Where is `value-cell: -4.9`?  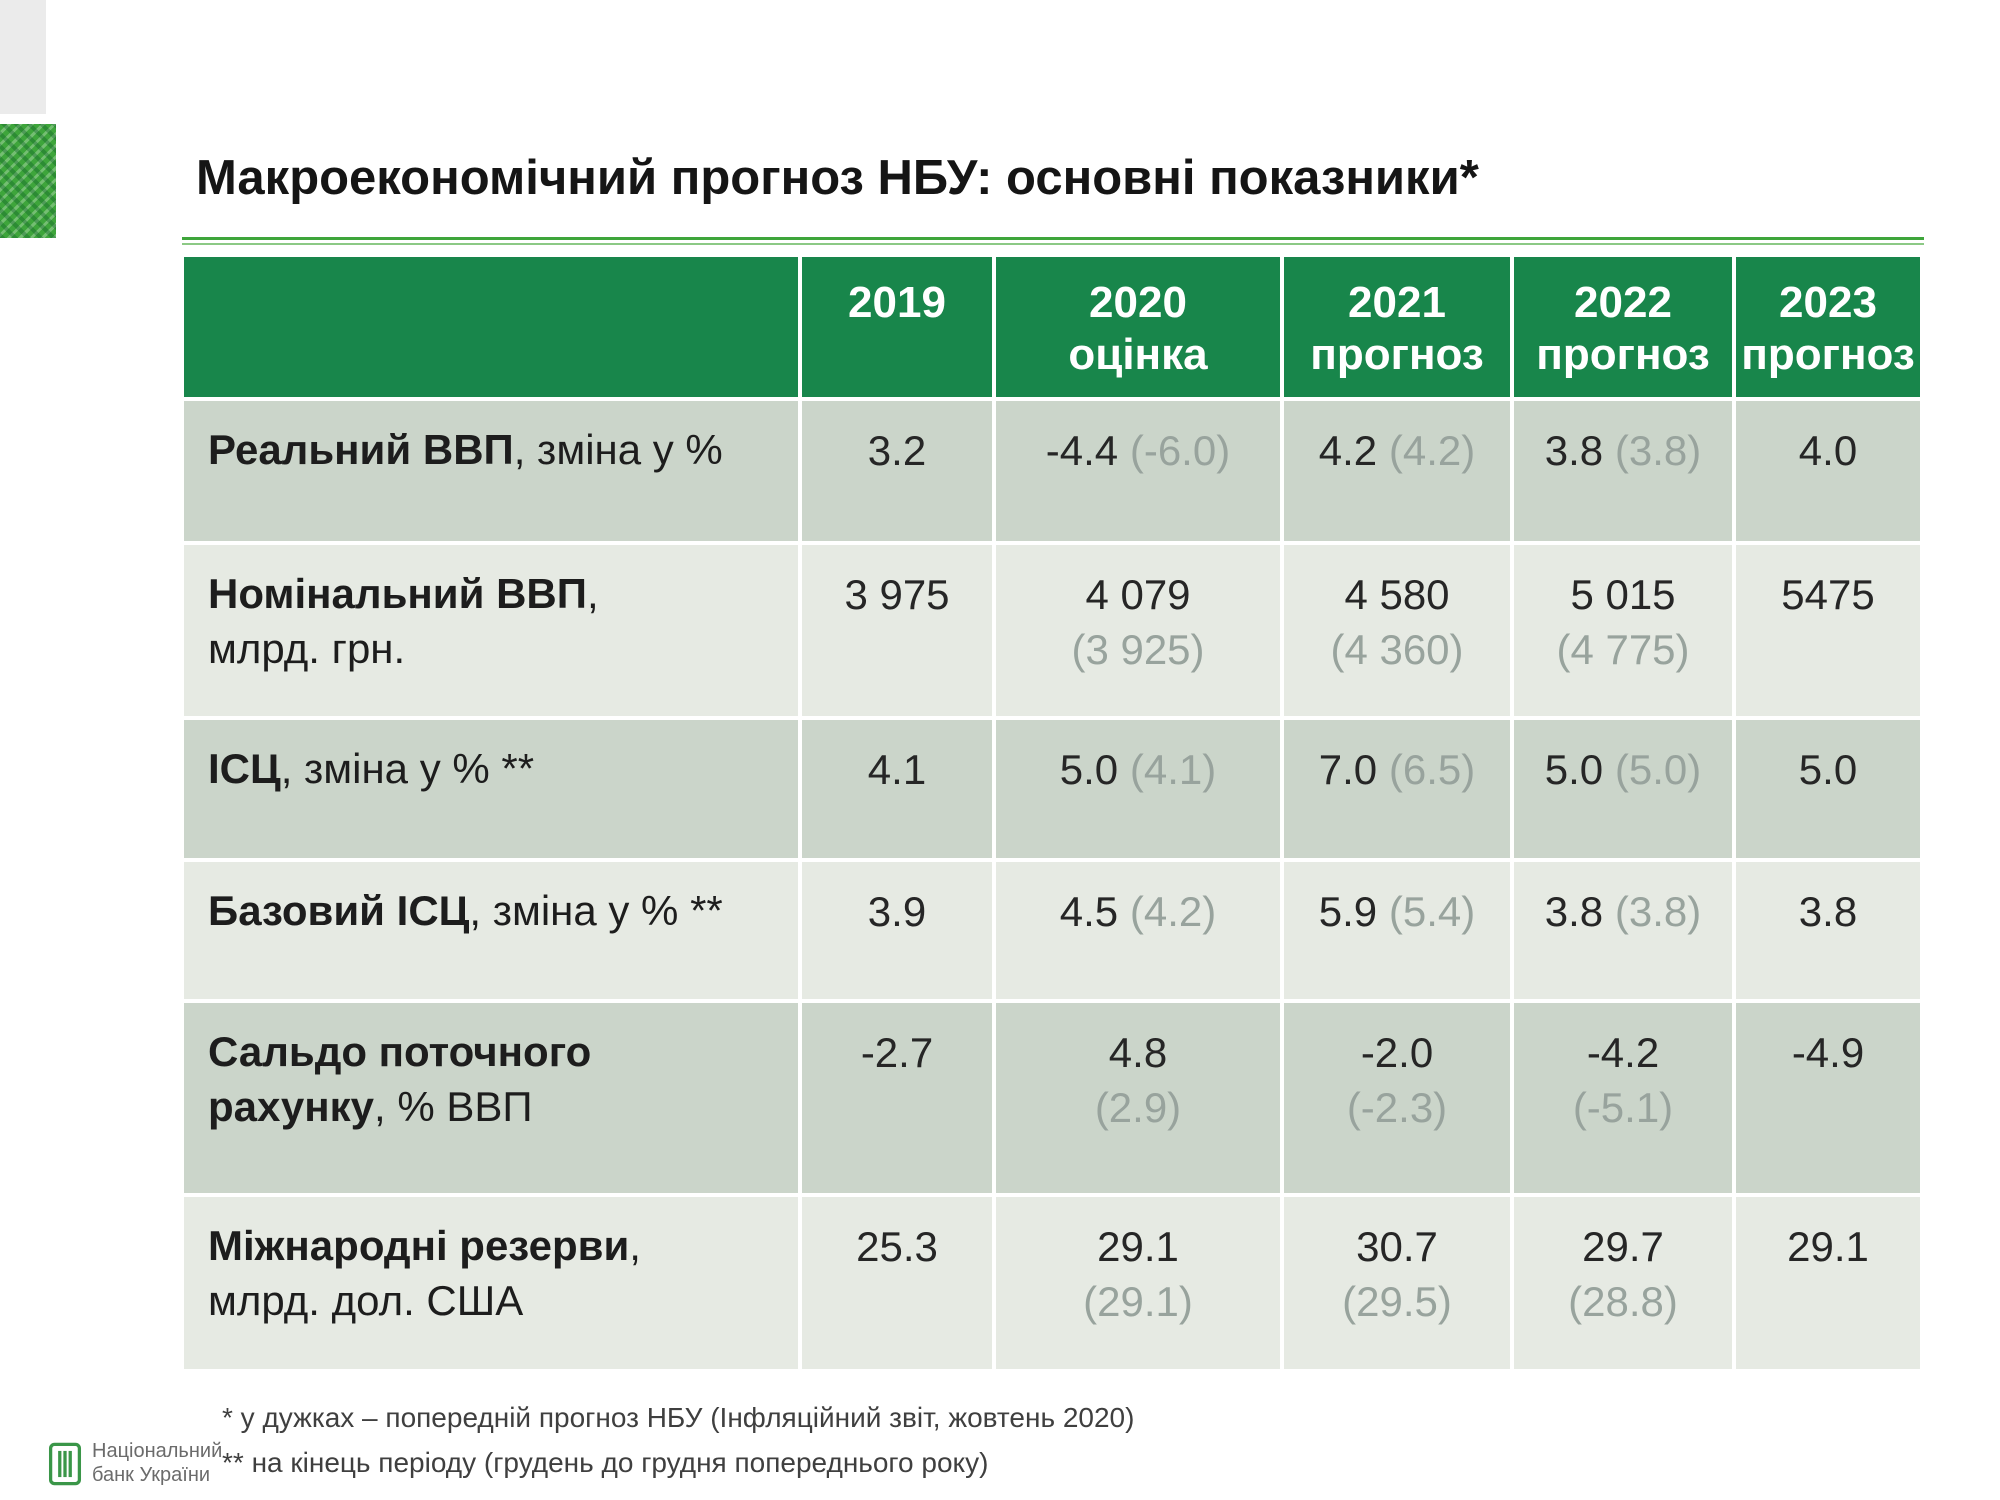
value-cell: -4.9 is located at coordinates (1828, 1098).